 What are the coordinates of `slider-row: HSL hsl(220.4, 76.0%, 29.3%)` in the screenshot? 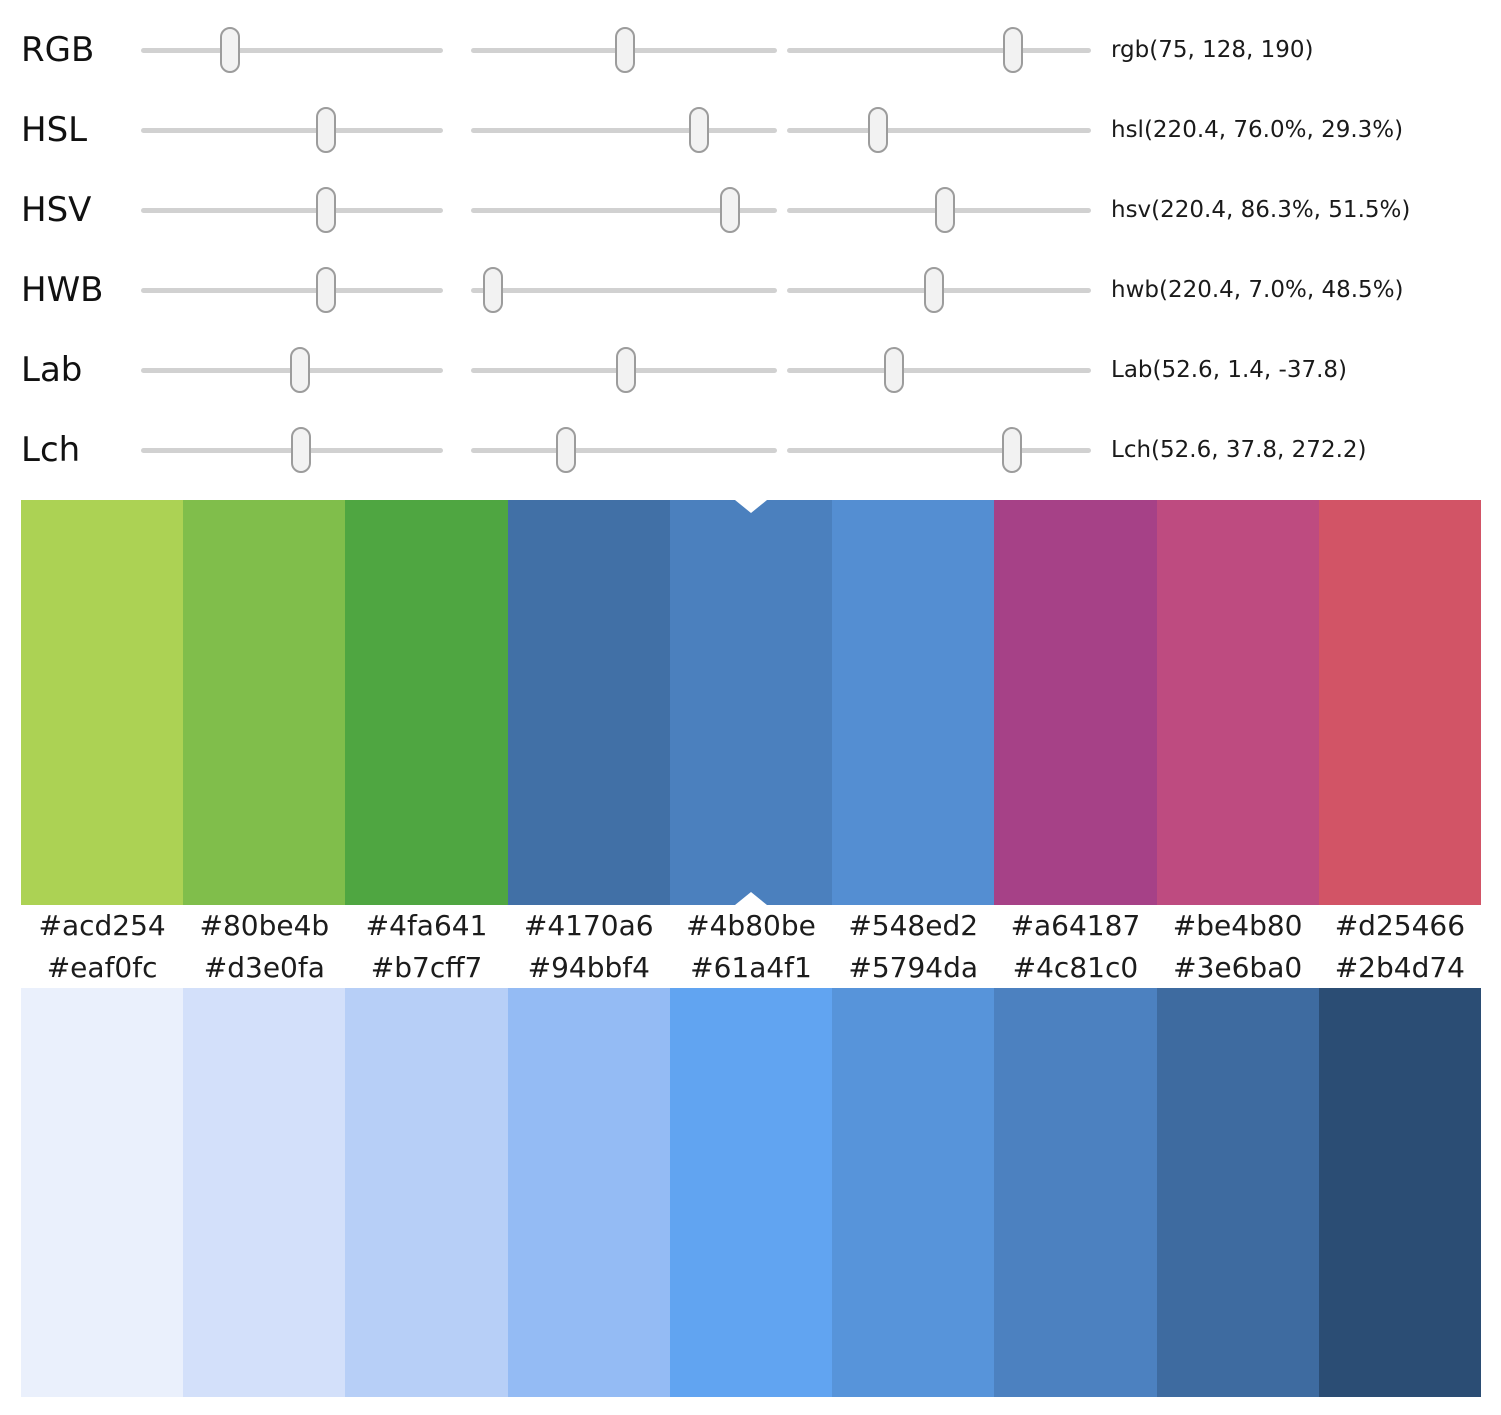 It's located at (750, 130).